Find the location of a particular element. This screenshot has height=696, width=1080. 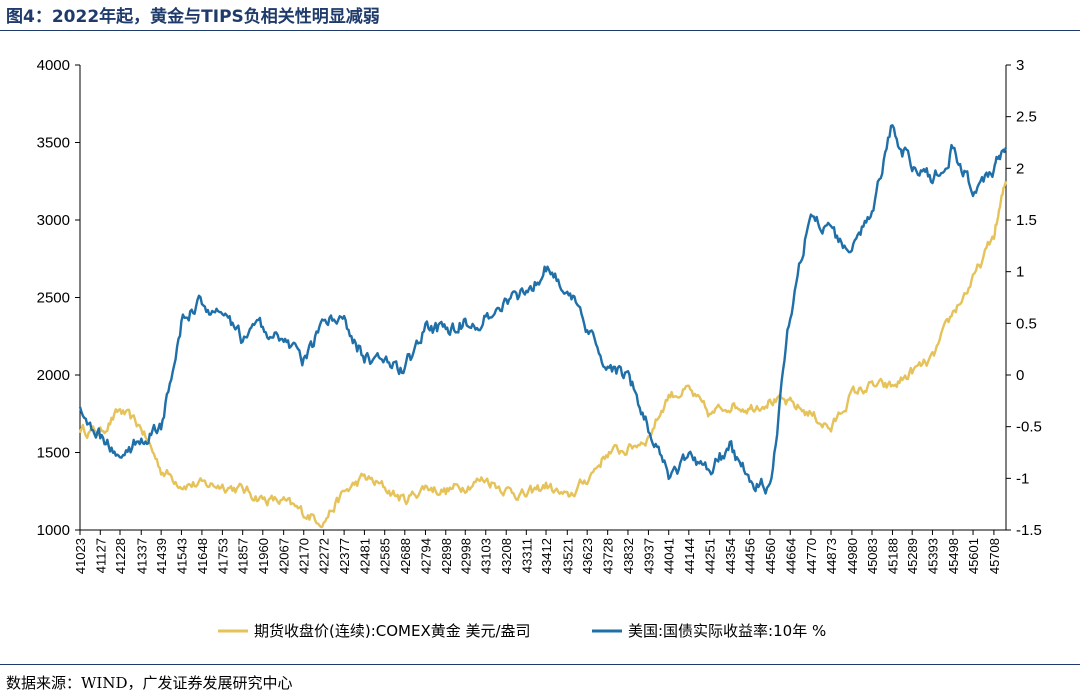

x-tick-label: 43728 is located at coordinates (608, 556).